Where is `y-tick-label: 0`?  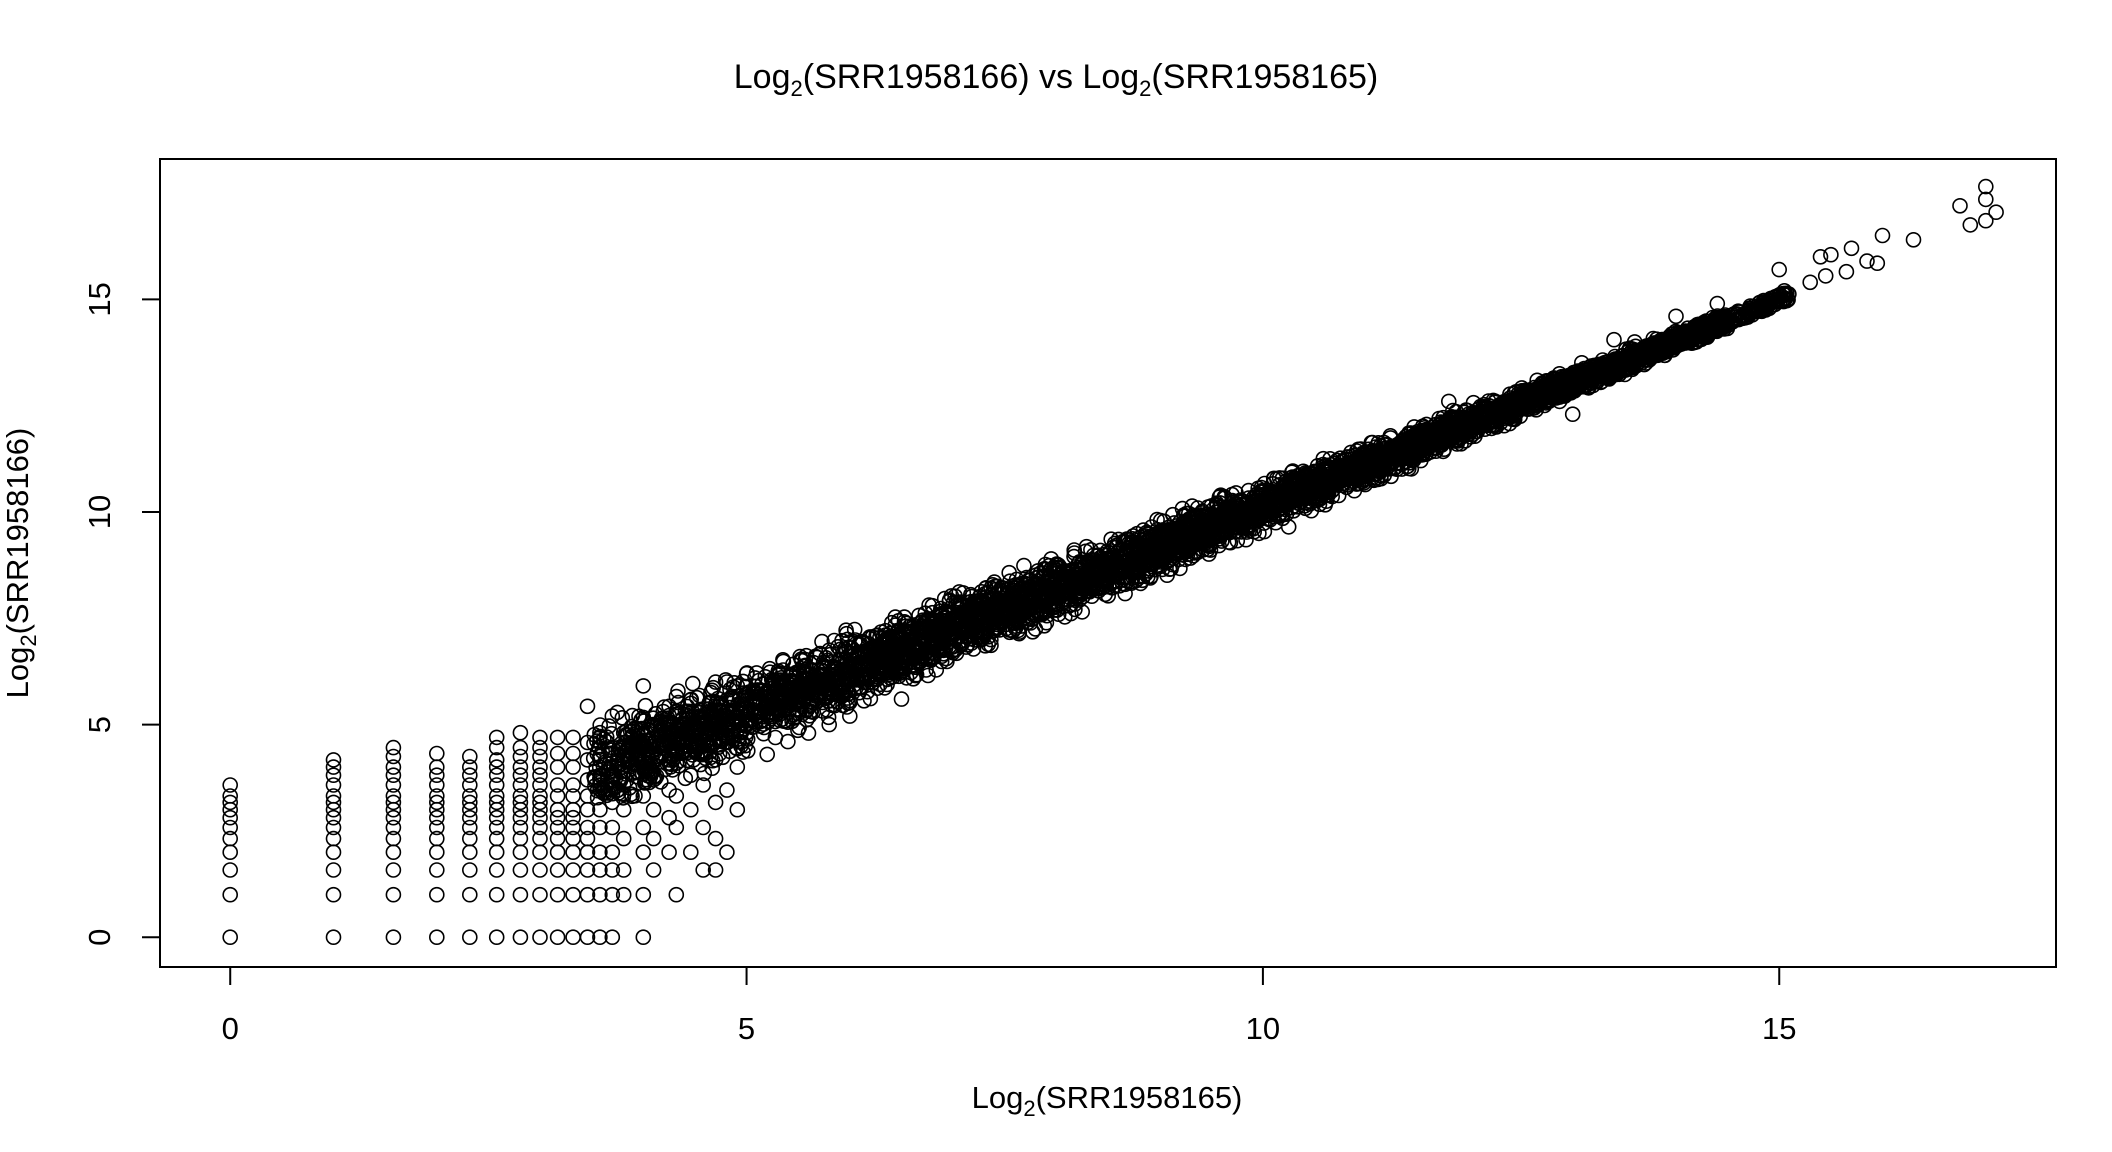 y-tick-label: 0 is located at coordinates (99, 937).